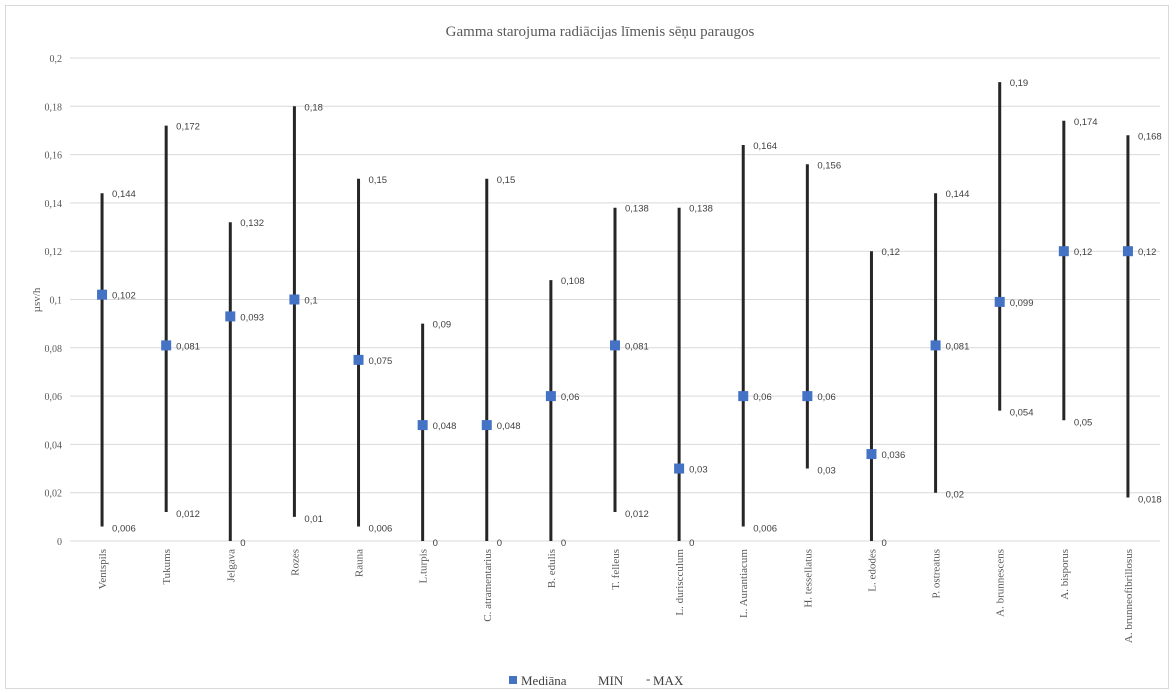  I want to click on y-tick-label: 0,04, so click(54, 445).